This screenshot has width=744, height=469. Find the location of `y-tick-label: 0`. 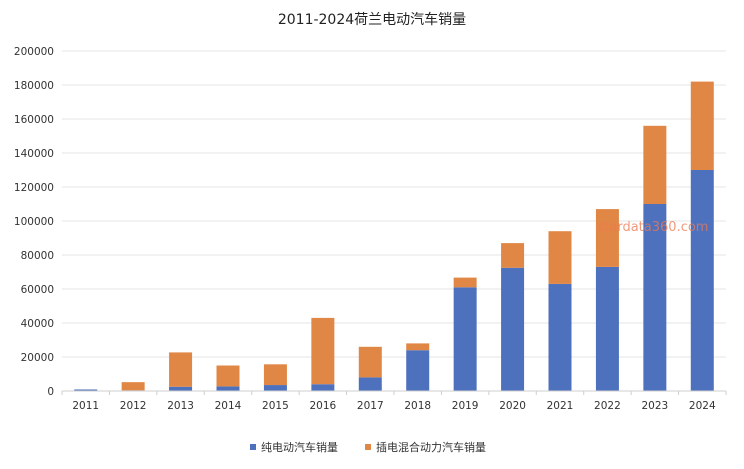

y-tick-label: 0 is located at coordinates (50, 392).